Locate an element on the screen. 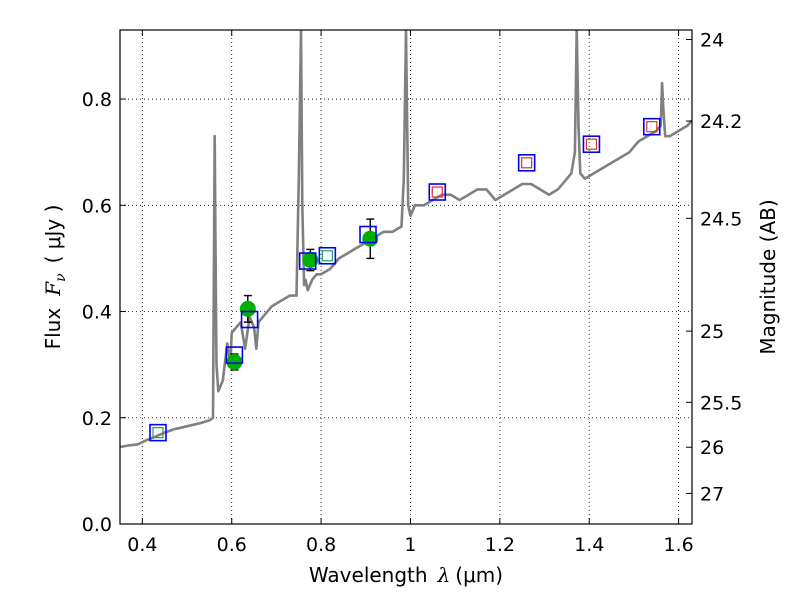  y-tick-label: 0.8 is located at coordinates (97, 100).